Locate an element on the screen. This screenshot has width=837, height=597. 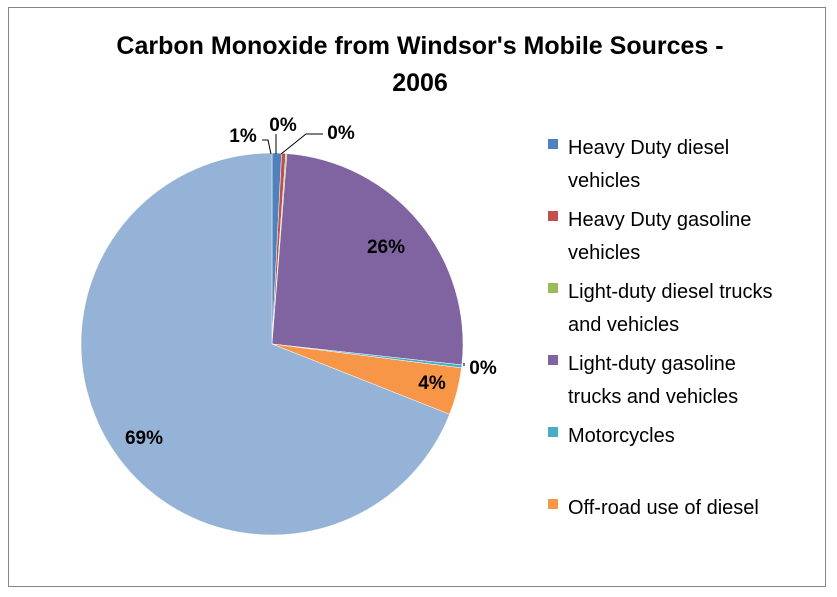
slice-data-label-2: 0% is located at coordinates (341, 133).